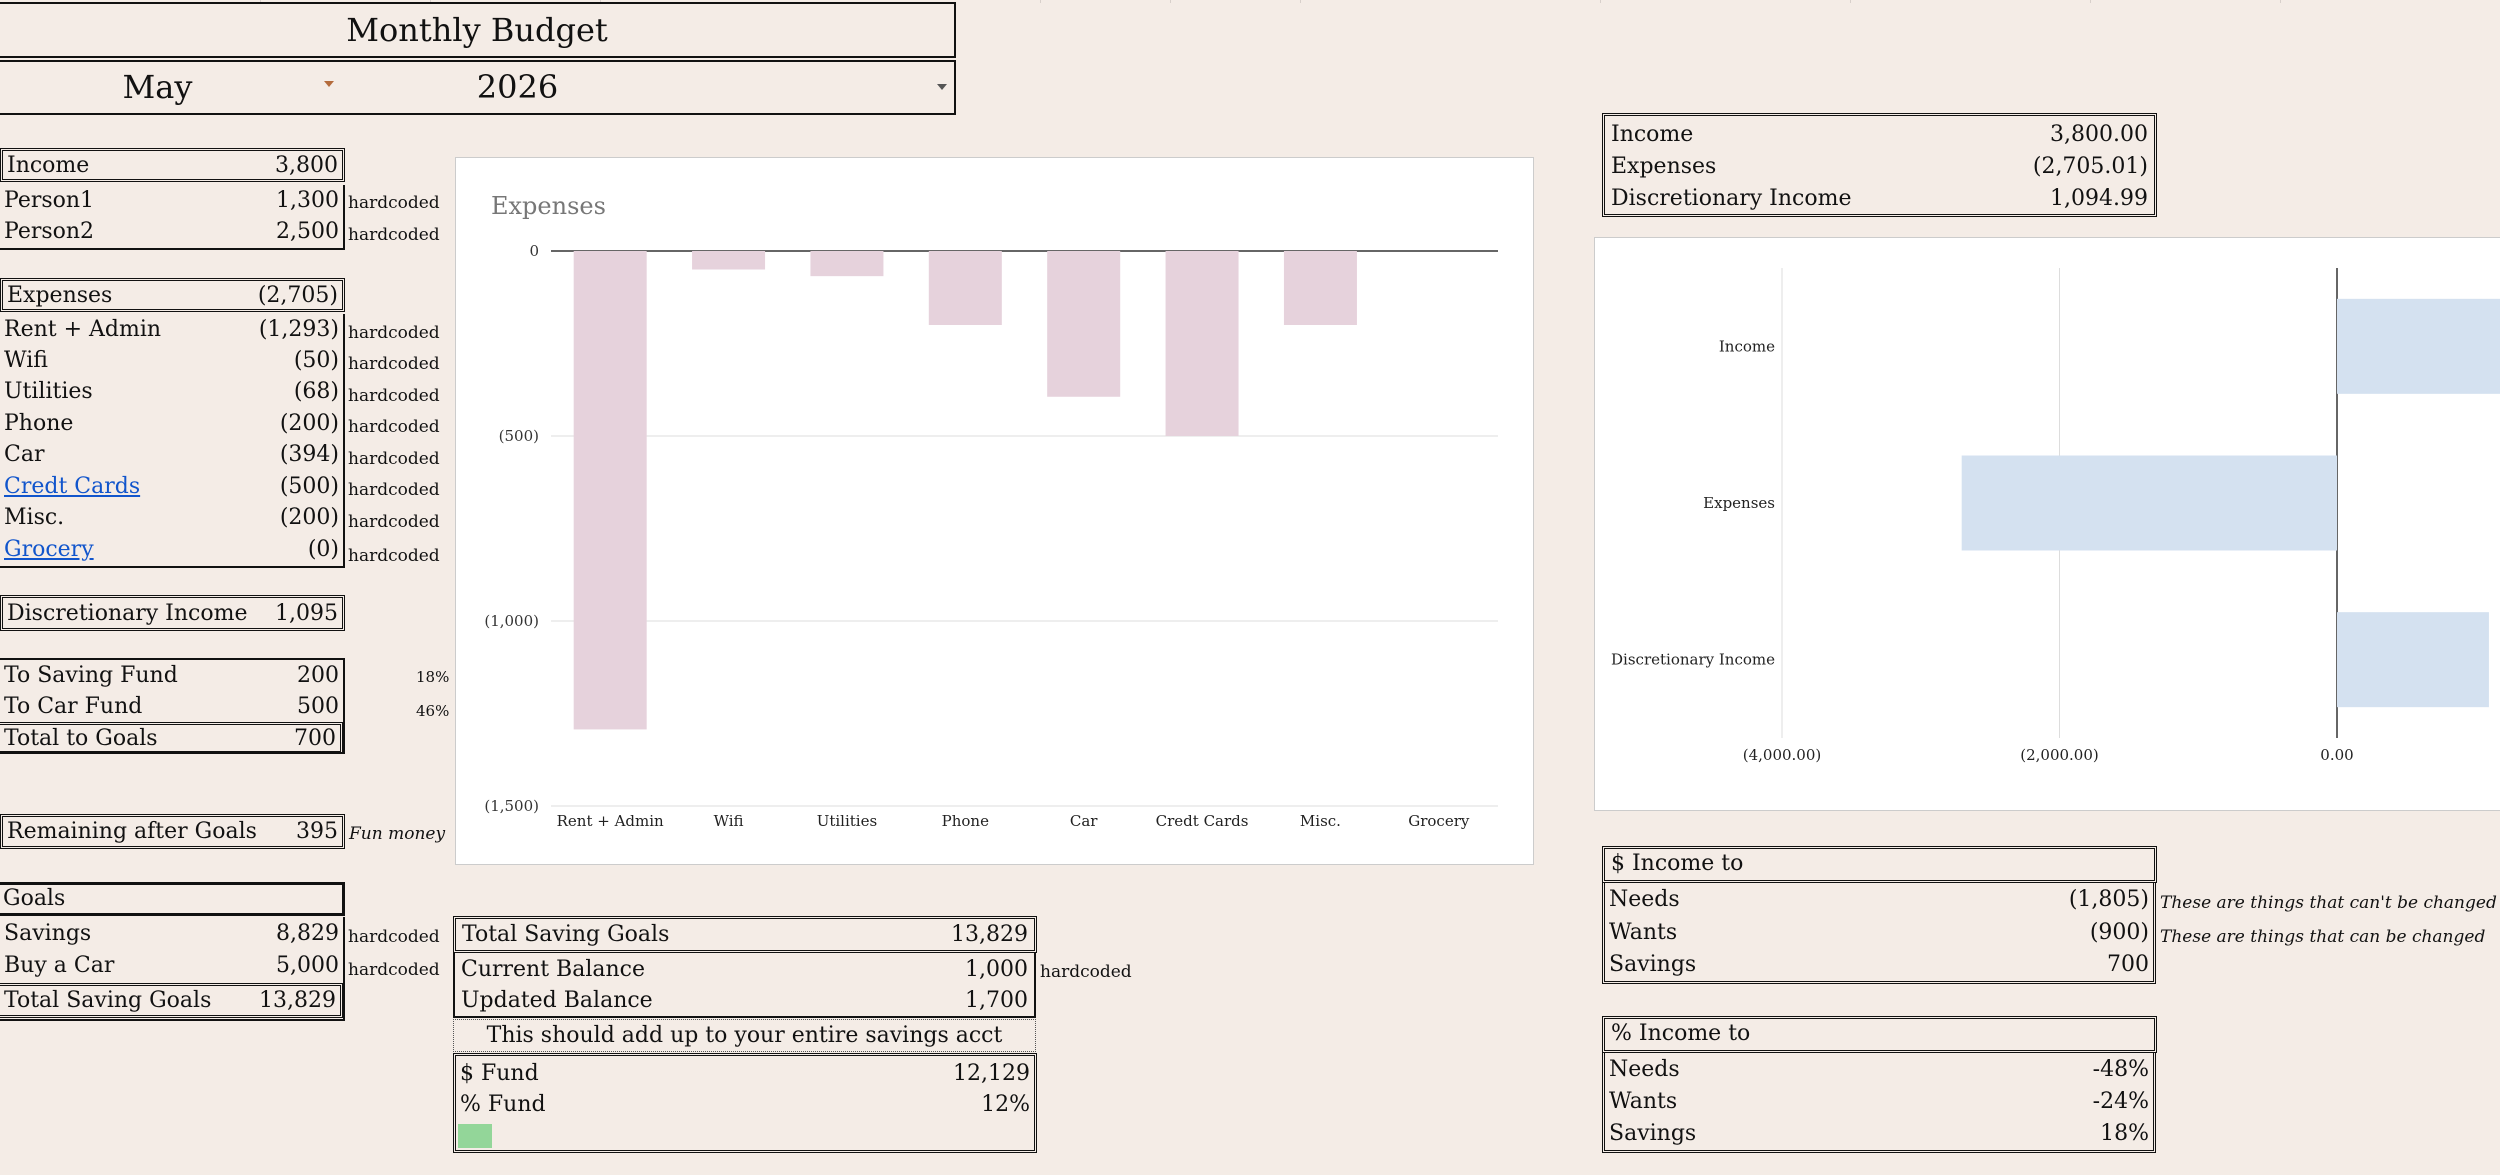 The image size is (2500, 1175). I want to click on total-to-goals-label: Total to Goals, so click(81, 738).